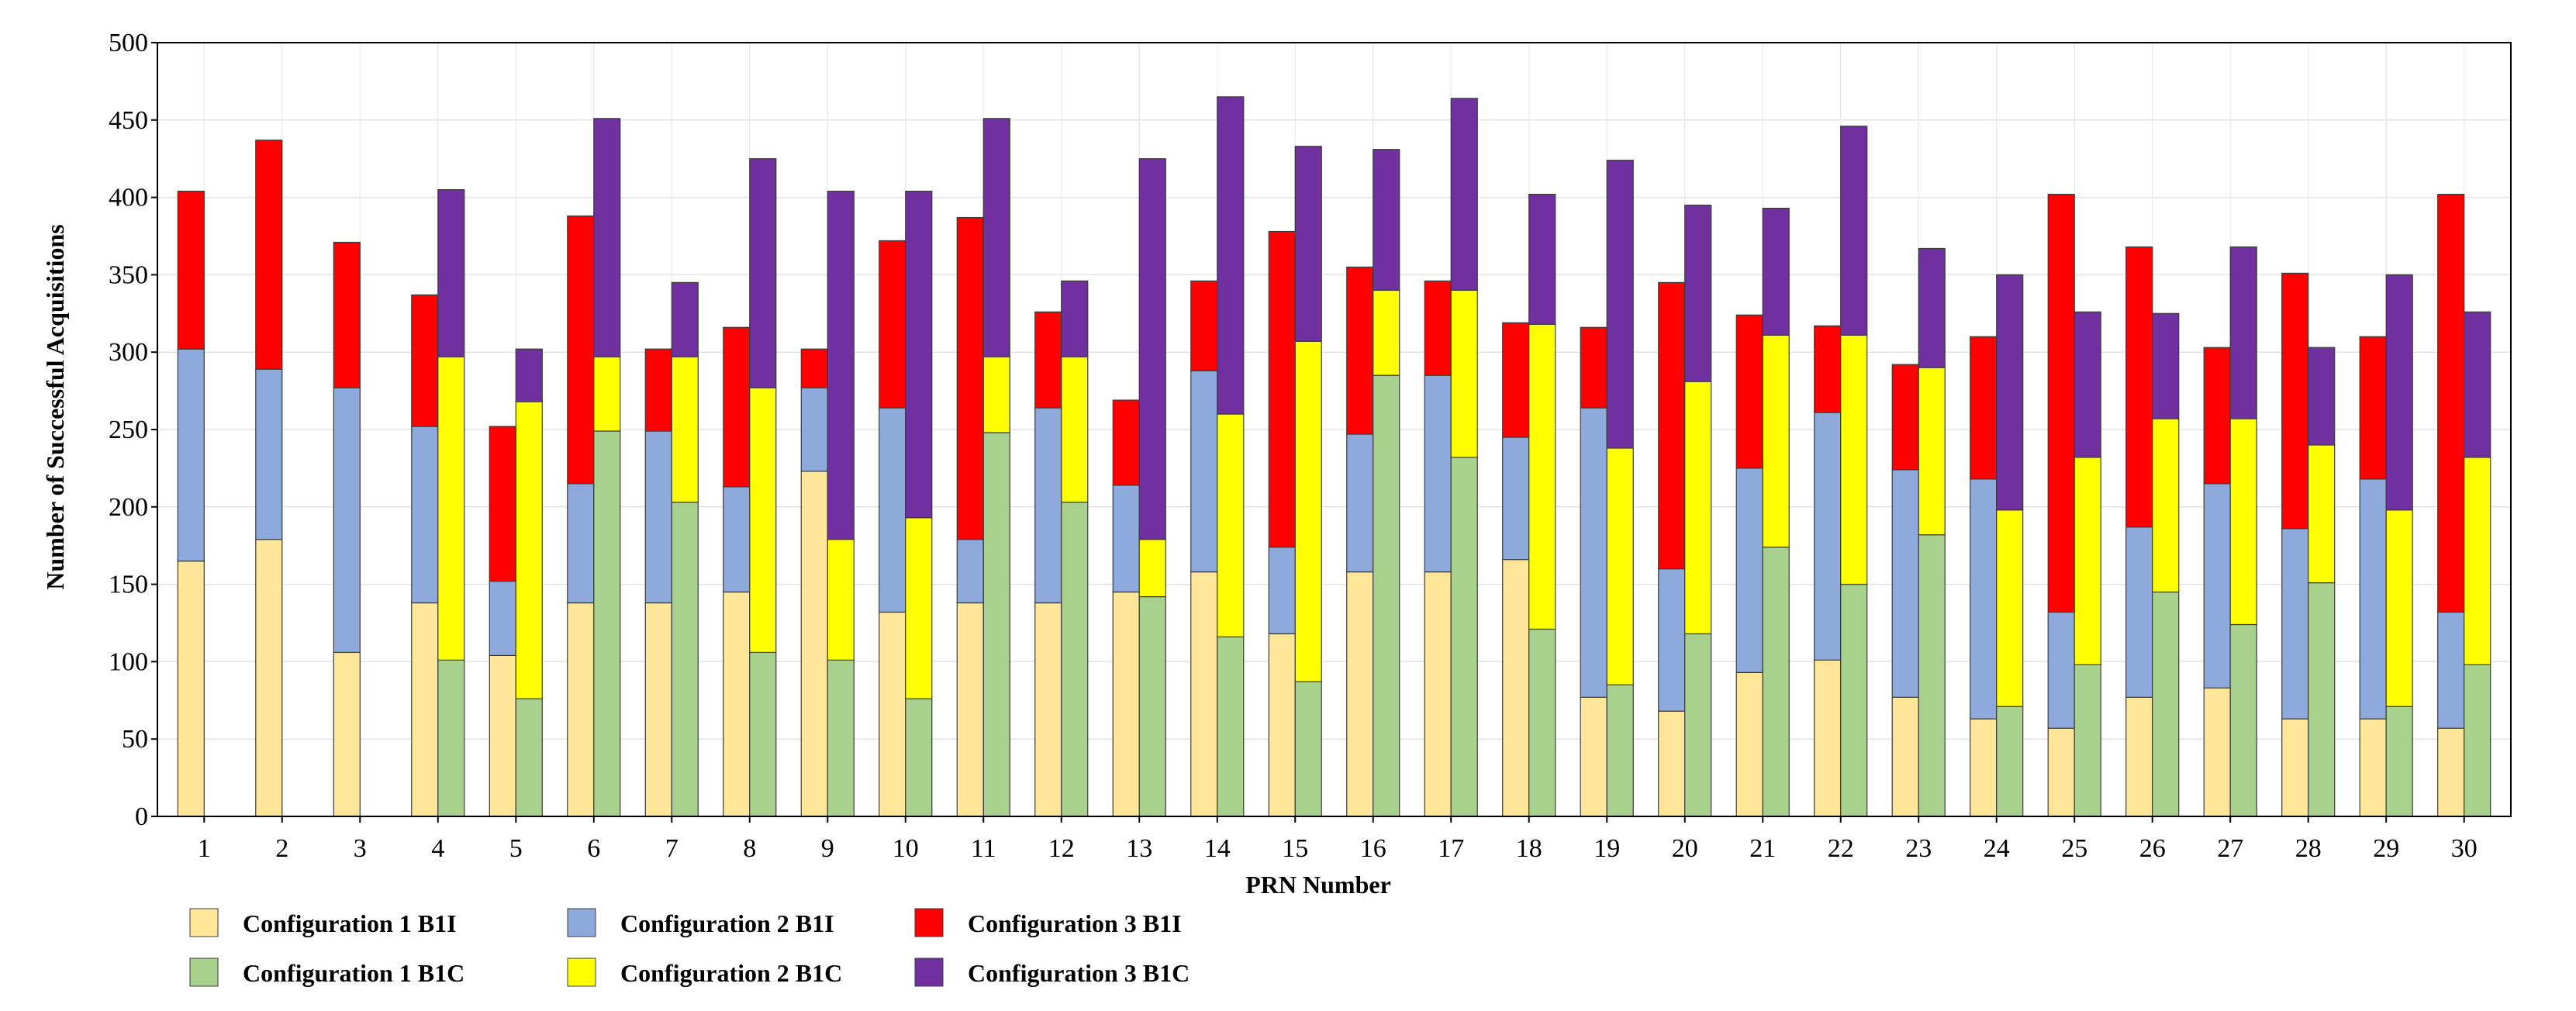  I want to click on legend-label: Configuration 1 B1C, so click(354, 973).